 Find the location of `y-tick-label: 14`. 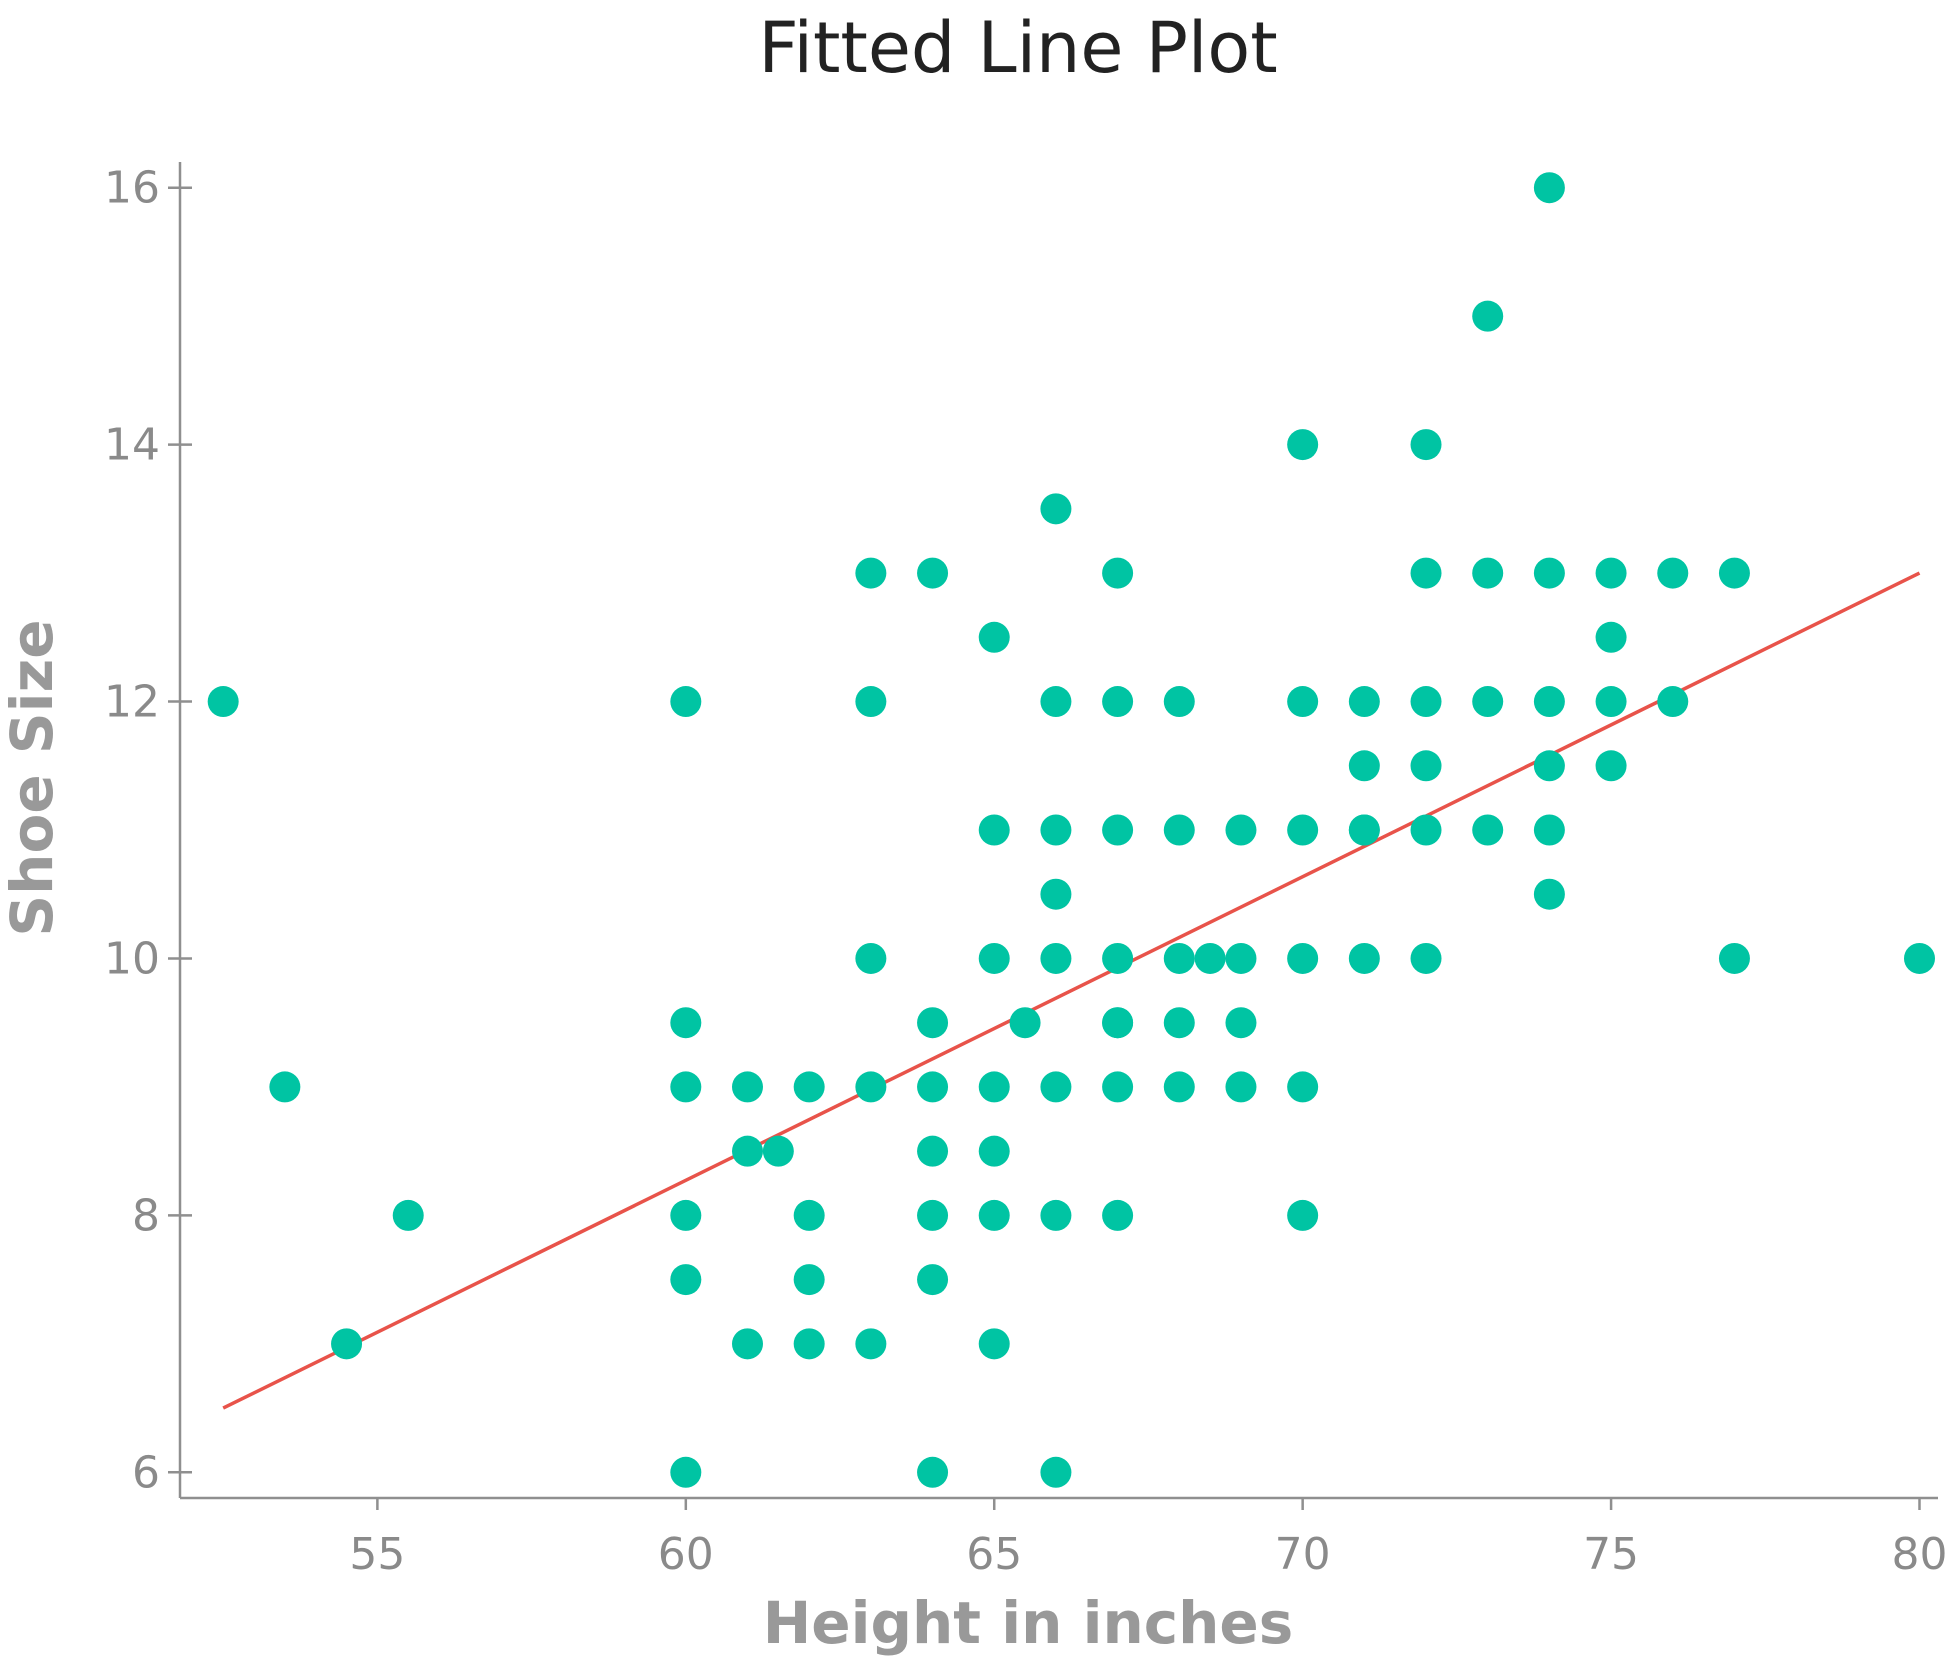

y-tick-label: 14 is located at coordinates (132, 445).